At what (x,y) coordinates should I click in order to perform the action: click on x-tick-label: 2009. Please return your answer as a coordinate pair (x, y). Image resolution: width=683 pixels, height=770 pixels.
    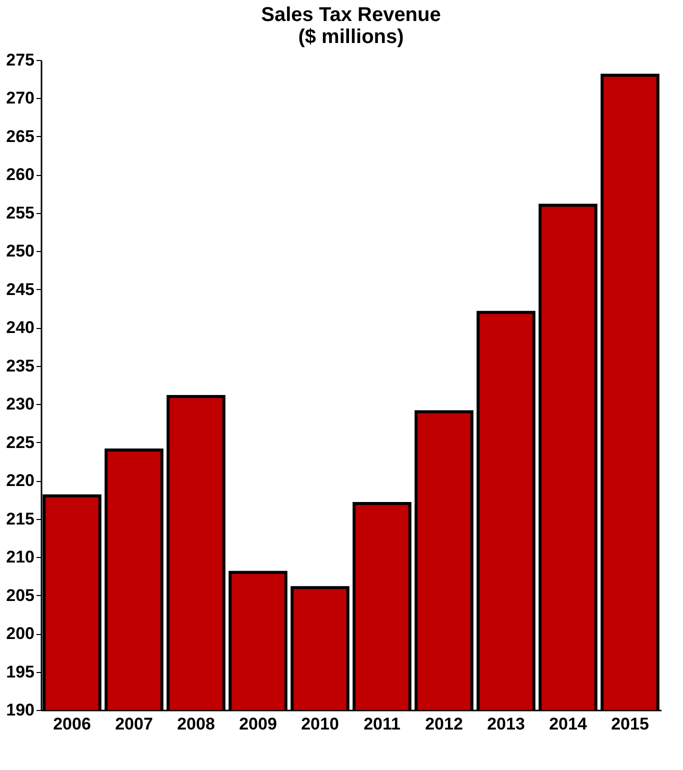
    Looking at the image, I should click on (258, 724).